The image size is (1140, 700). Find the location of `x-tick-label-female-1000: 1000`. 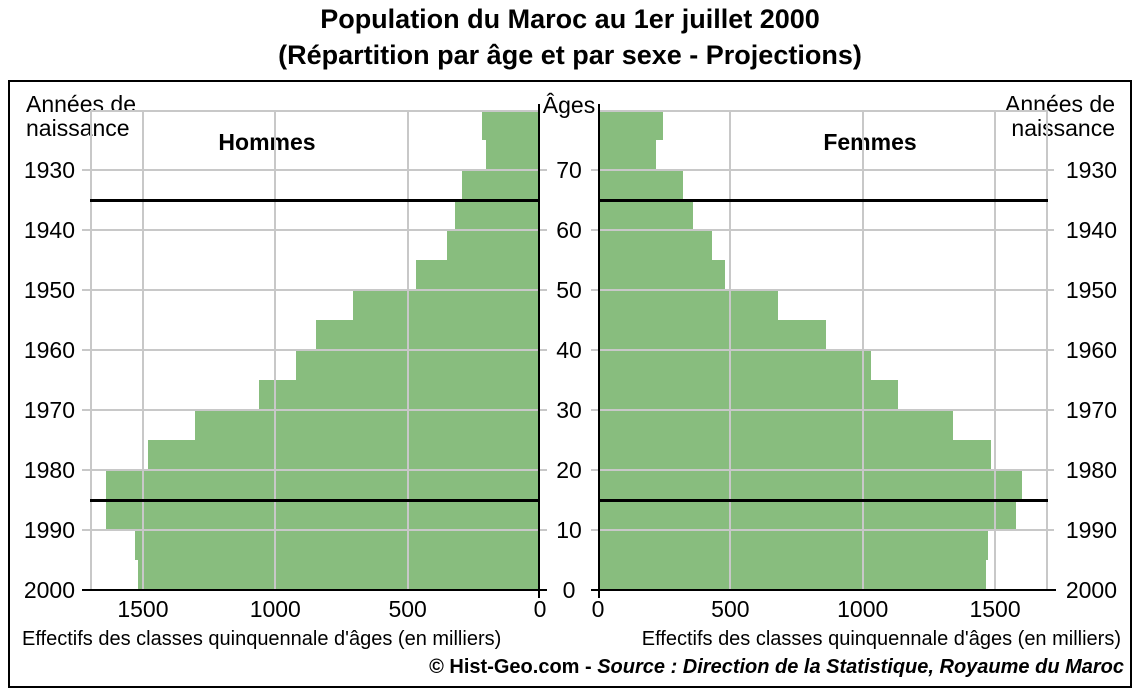

x-tick-label-female-1000: 1000 is located at coordinates (863, 609).